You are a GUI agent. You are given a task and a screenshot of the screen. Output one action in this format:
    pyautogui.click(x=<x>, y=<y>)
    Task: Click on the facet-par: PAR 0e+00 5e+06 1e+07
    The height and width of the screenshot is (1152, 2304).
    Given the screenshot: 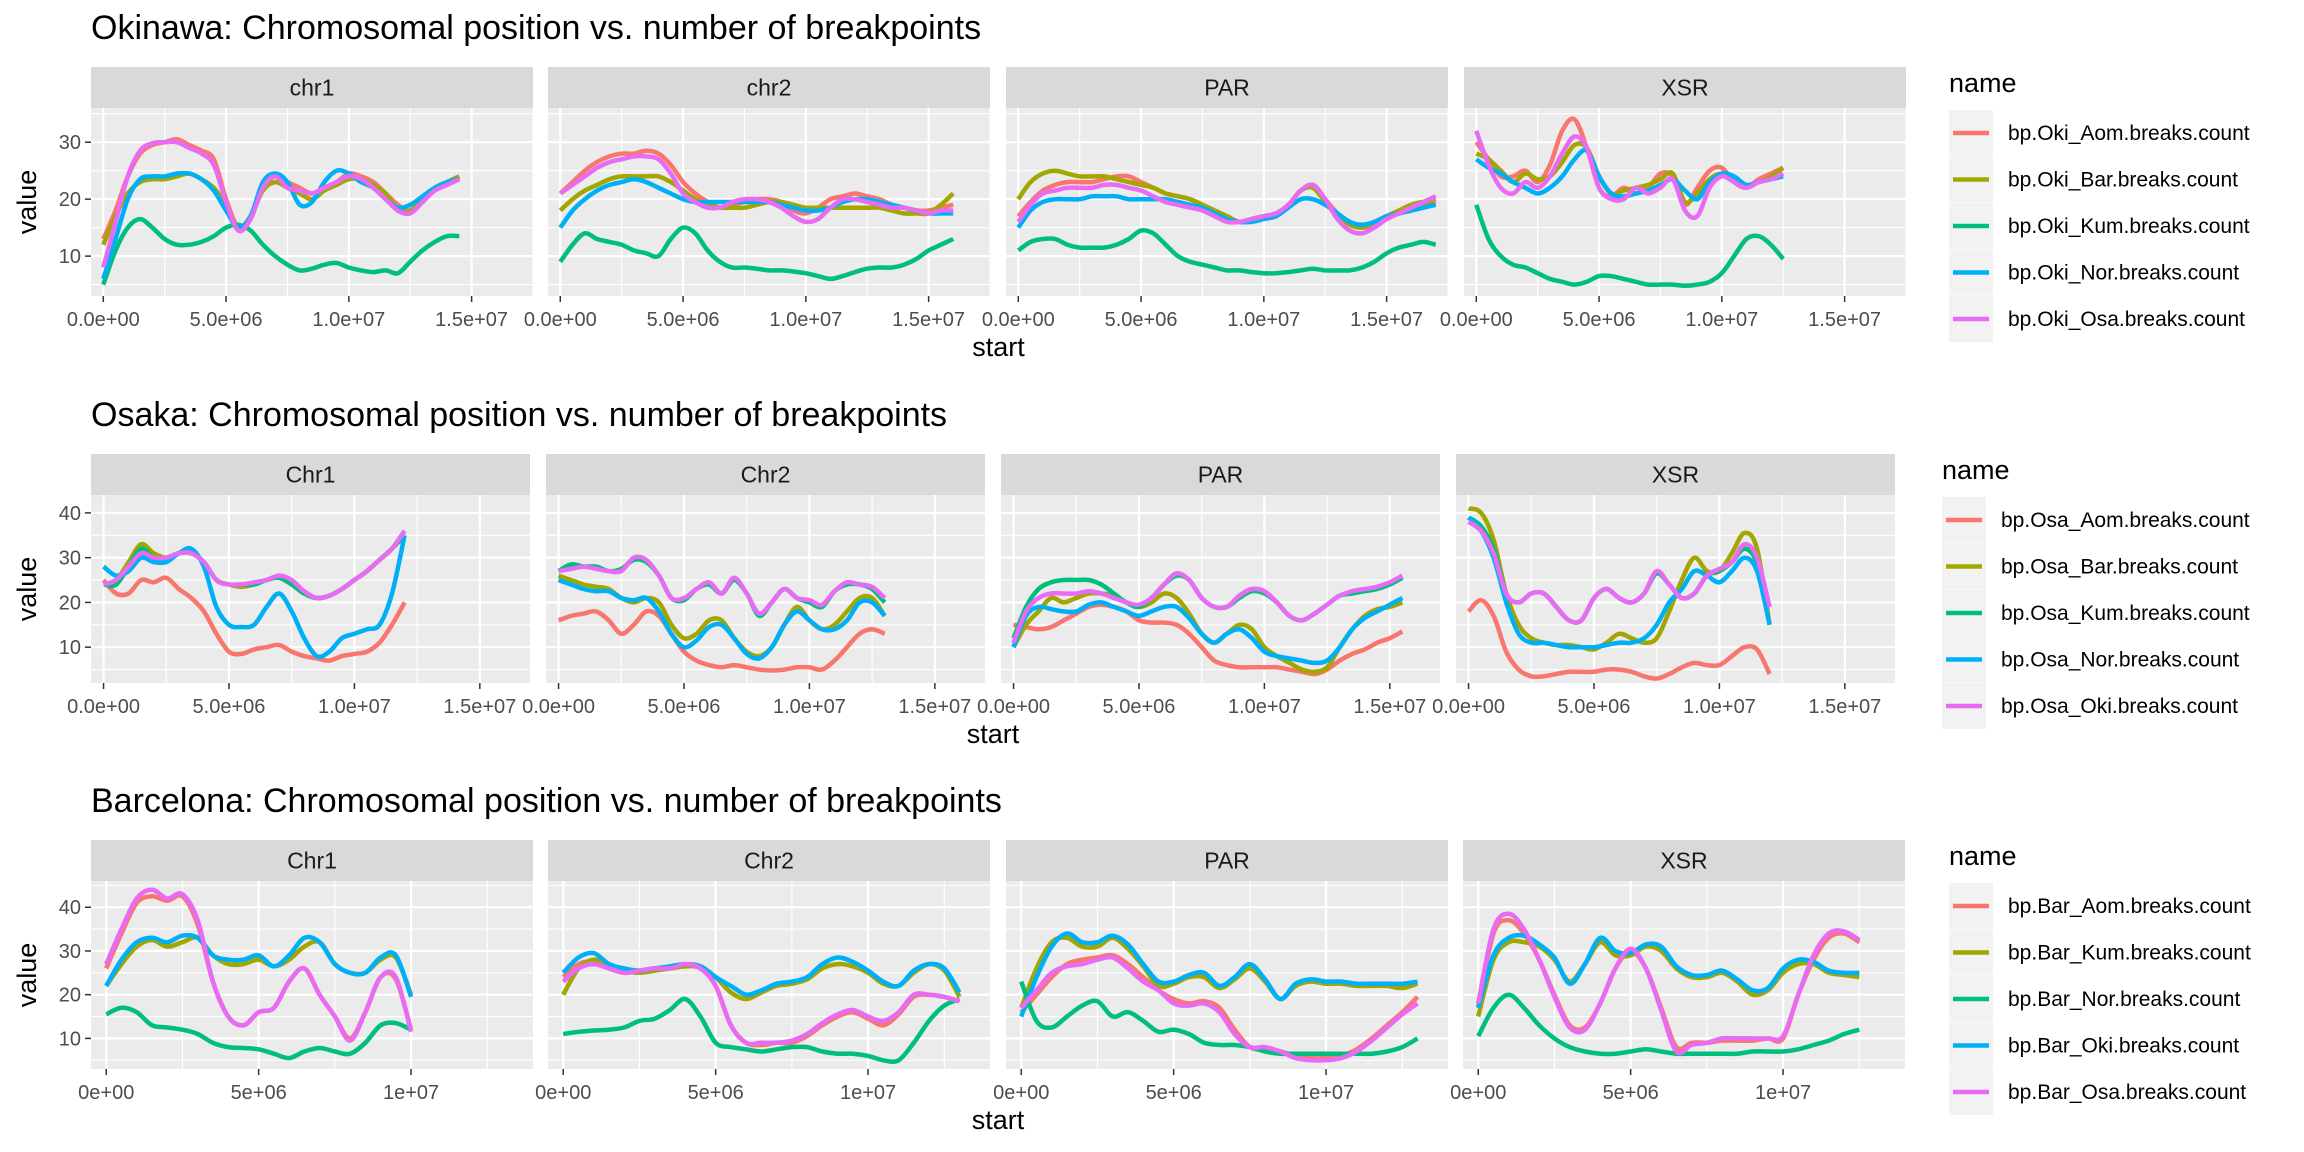 What is the action you would take?
    pyautogui.click(x=1220, y=972)
    